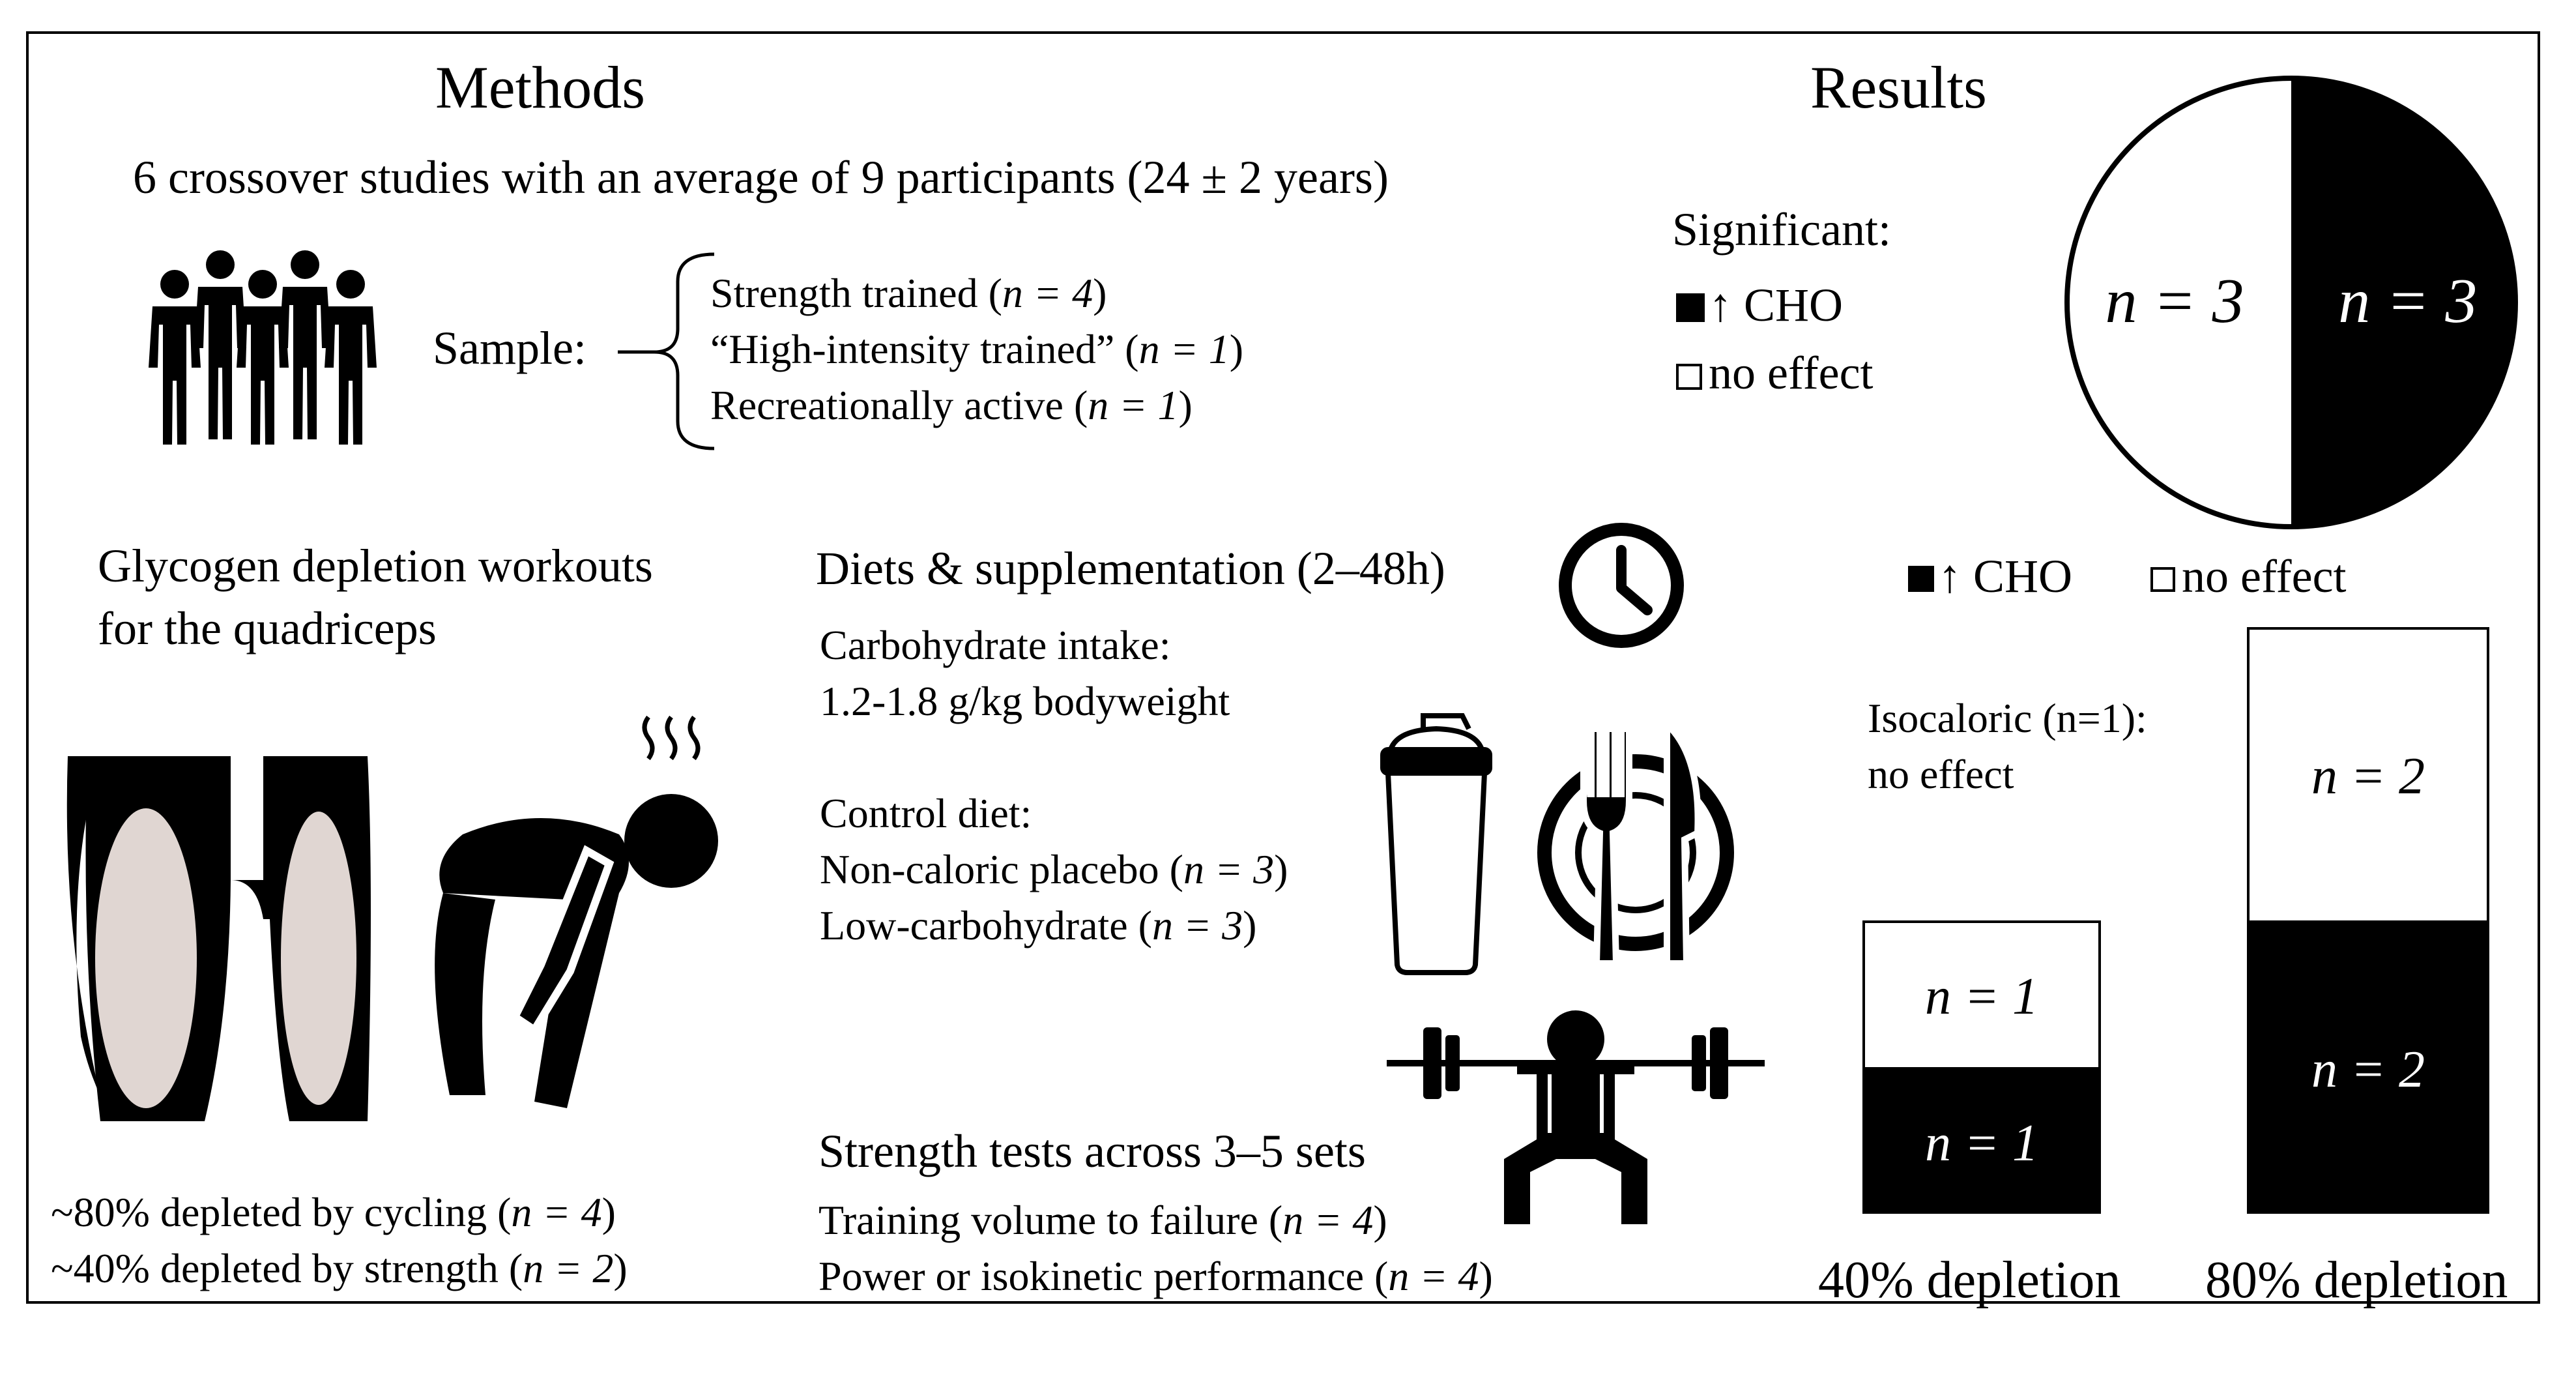  Describe the element at coordinates (540, 88) in the screenshot. I see `methods-title: Methods` at that location.